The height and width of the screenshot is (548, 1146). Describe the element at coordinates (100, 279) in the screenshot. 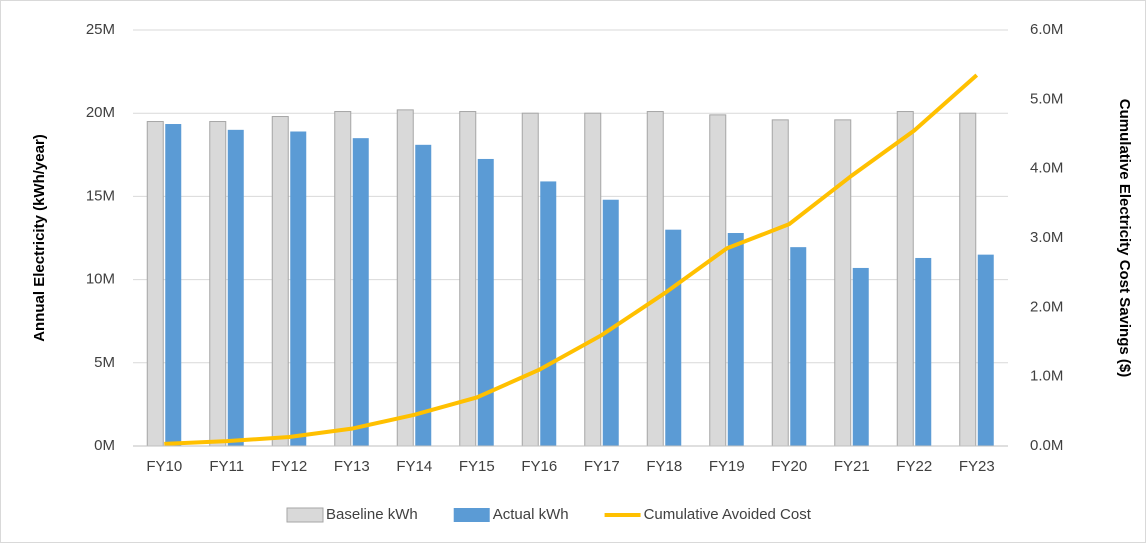

I see `y-tick-label: 10M` at that location.